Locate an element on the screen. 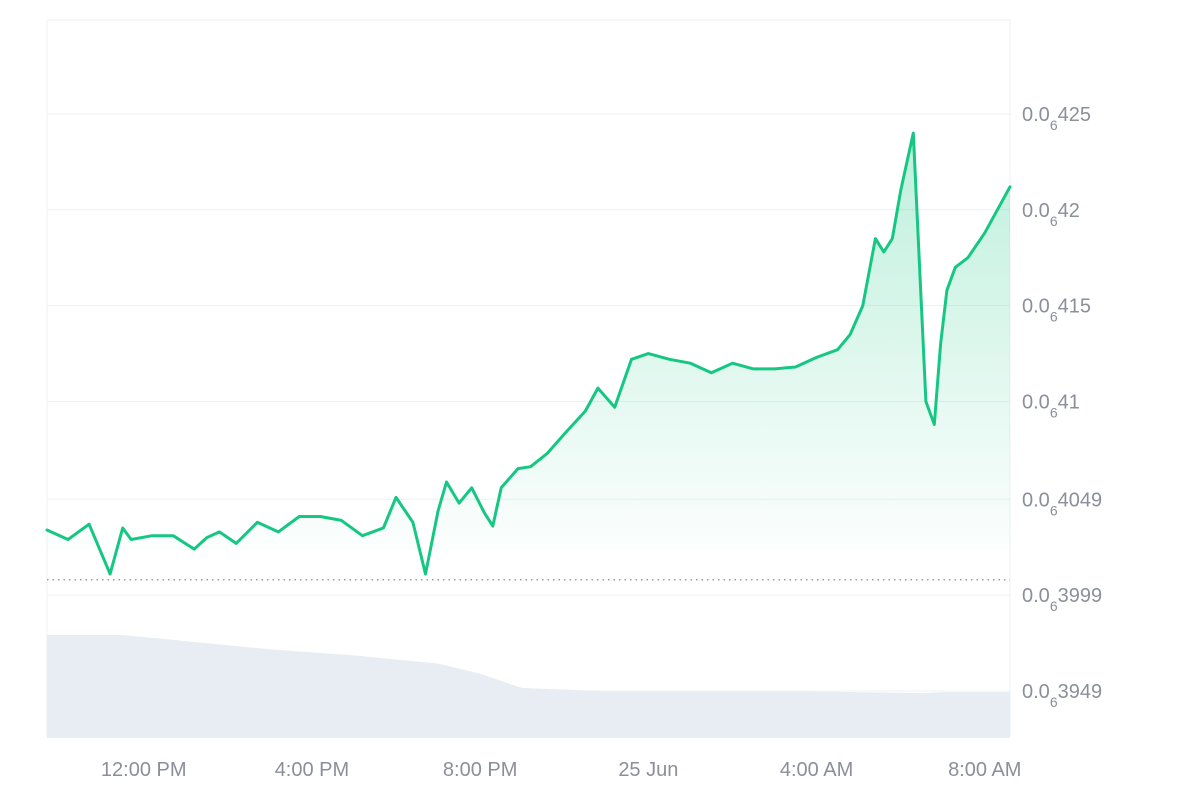 Image resolution: width=1200 pixels, height=805 pixels. x-tick-label: 25 Jun is located at coordinates (648, 770).